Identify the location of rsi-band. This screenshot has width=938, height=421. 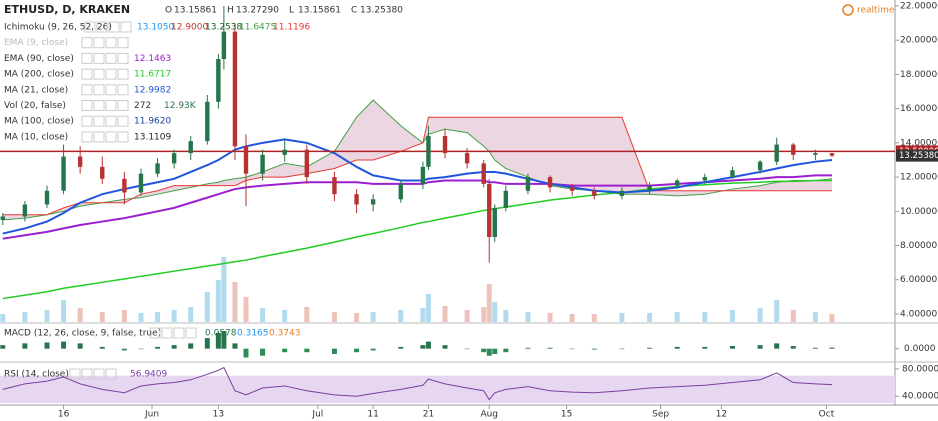
(447, 389).